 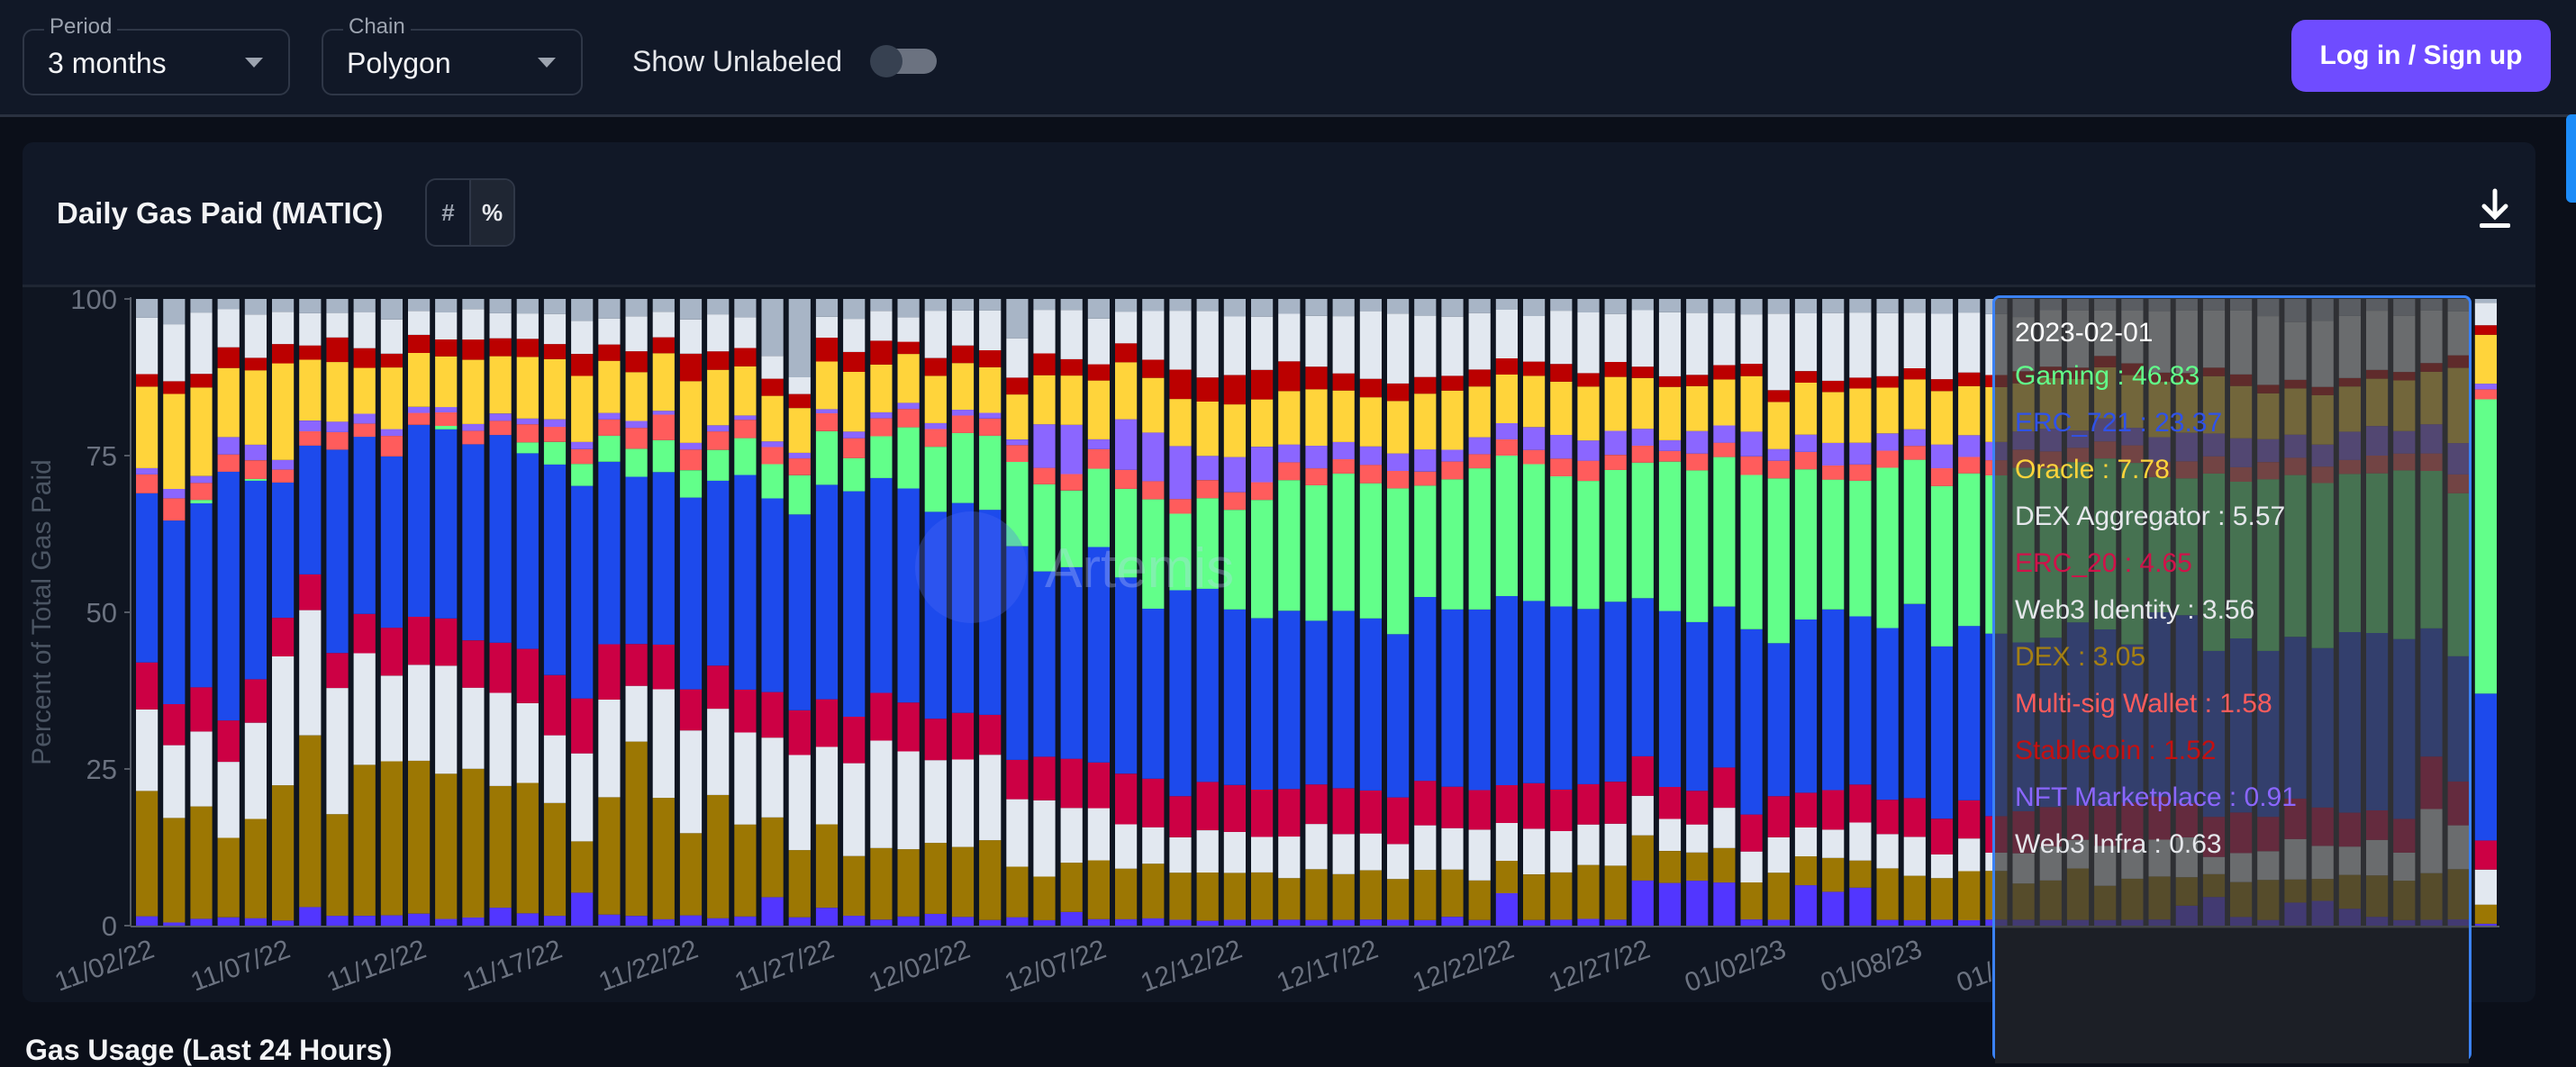 I want to click on x-tick-label: 01/08/23, so click(x=1872, y=967).